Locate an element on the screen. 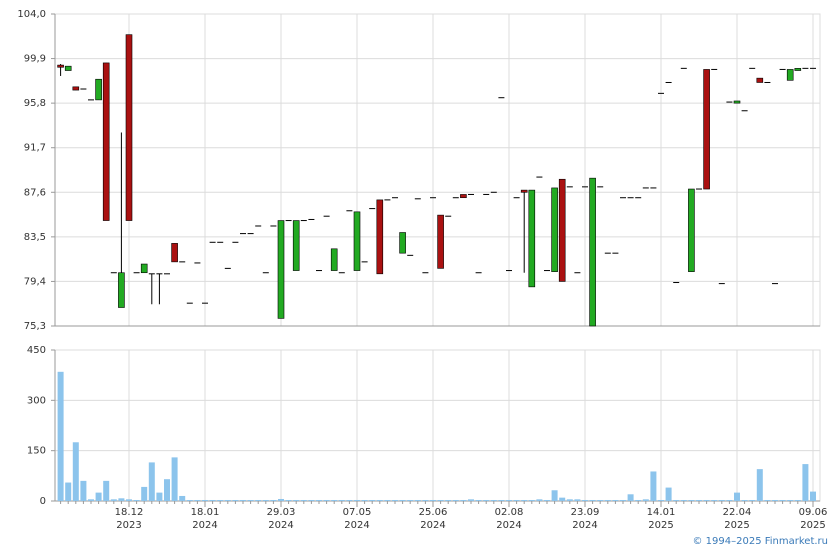 The height and width of the screenshot is (550, 840). x-tick-label: 22.04 is located at coordinates (737, 512).